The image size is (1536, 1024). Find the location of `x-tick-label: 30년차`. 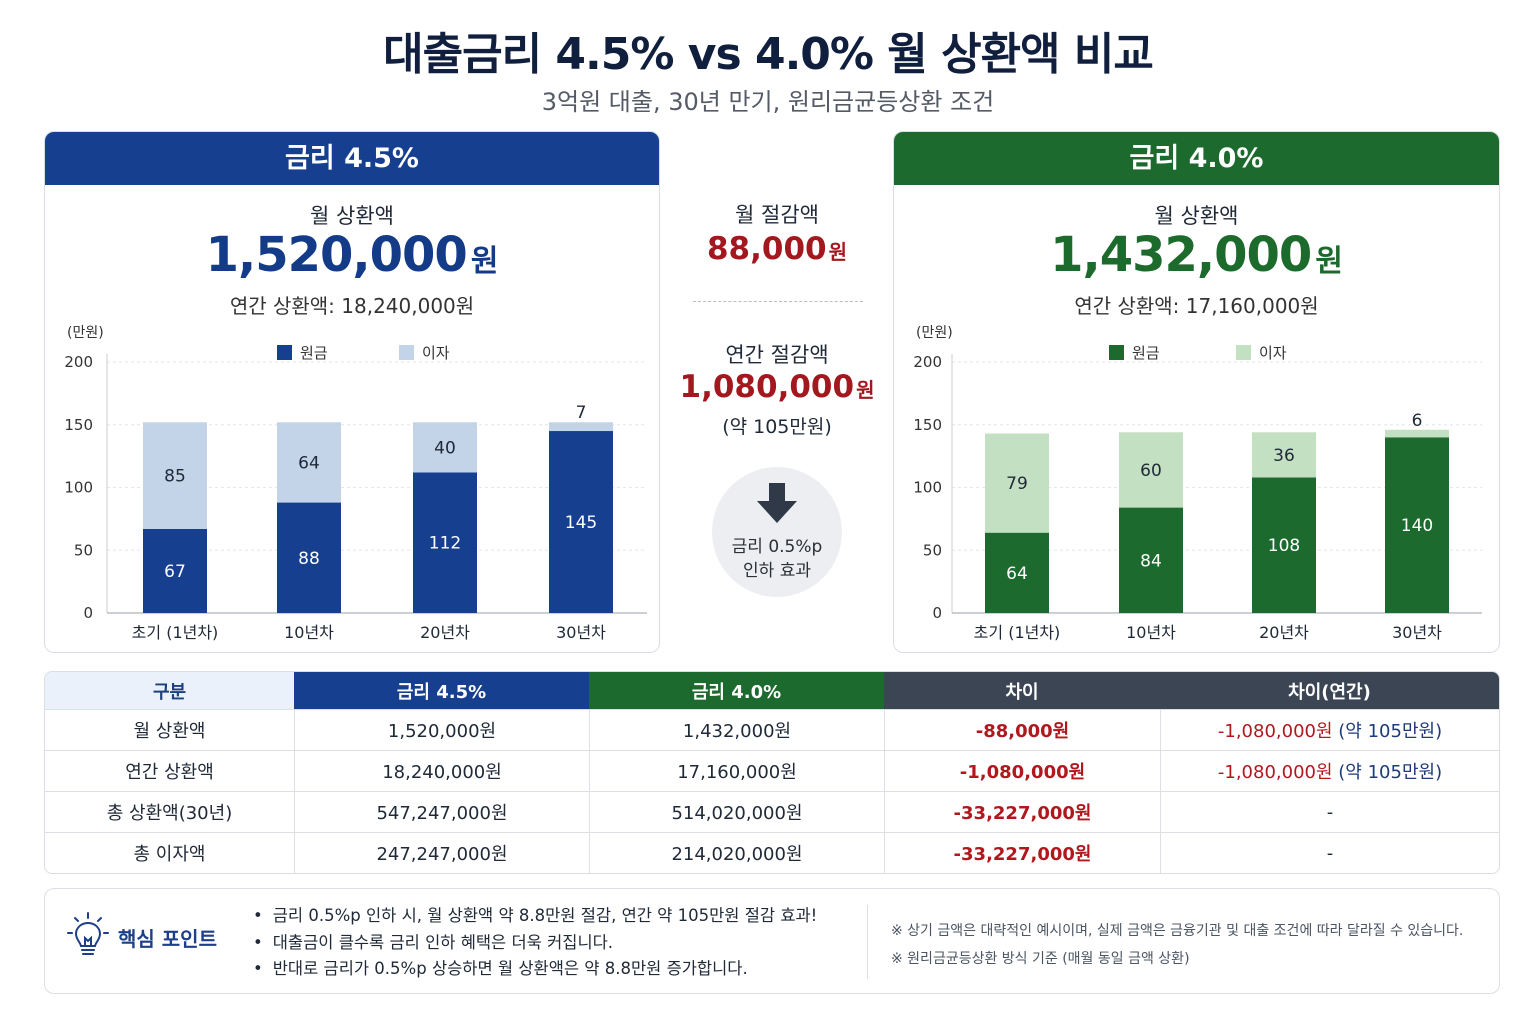

x-tick-label: 30년차 is located at coordinates (1417, 632).